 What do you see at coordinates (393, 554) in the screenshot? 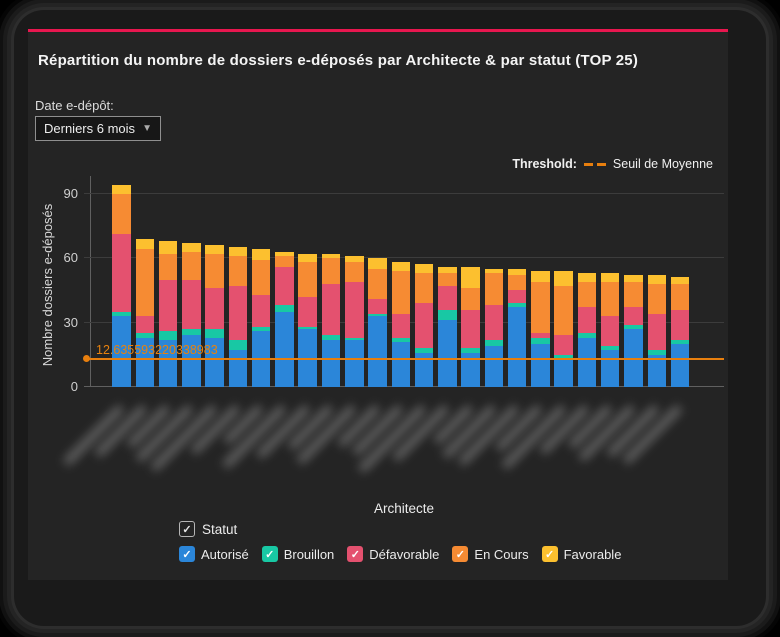
I see `legend-item-Défavorable: ✓ Défavorable` at bounding box center [393, 554].